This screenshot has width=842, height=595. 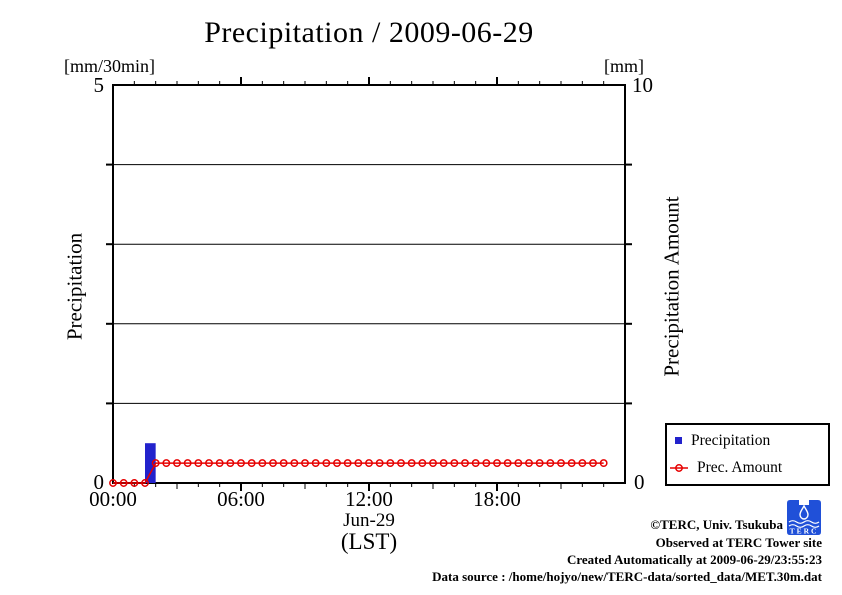 I want to click on footer-copyright: ©TERC, Univ. Tsukuba, so click(x=716, y=524).